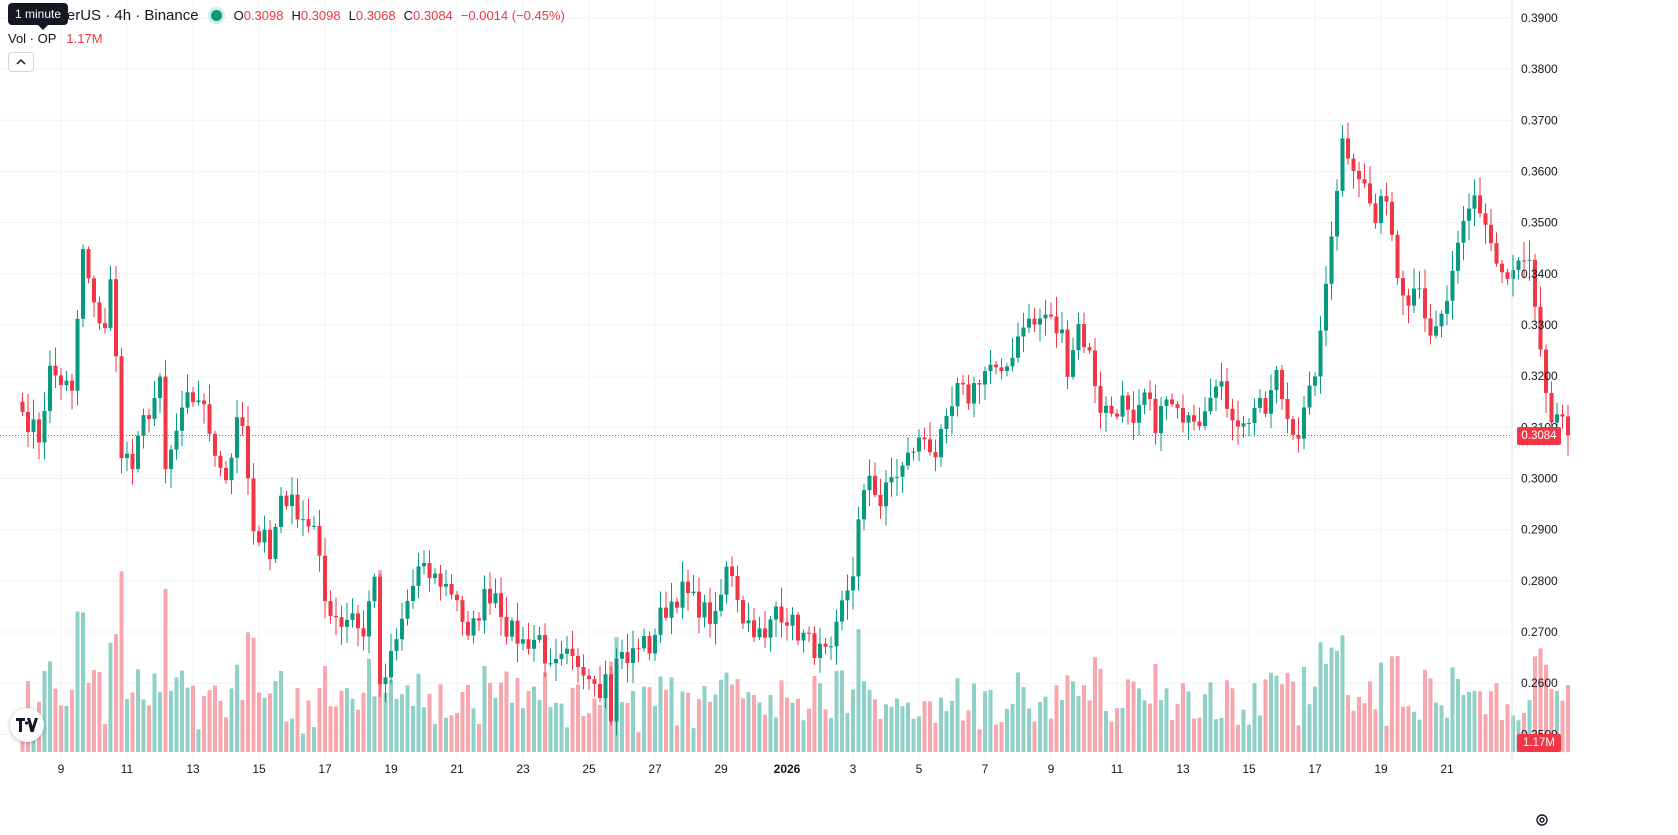 The width and height of the screenshot is (1678, 835). Describe the element at coordinates (655, 769) in the screenshot. I see `time-tick-label: 27` at that location.